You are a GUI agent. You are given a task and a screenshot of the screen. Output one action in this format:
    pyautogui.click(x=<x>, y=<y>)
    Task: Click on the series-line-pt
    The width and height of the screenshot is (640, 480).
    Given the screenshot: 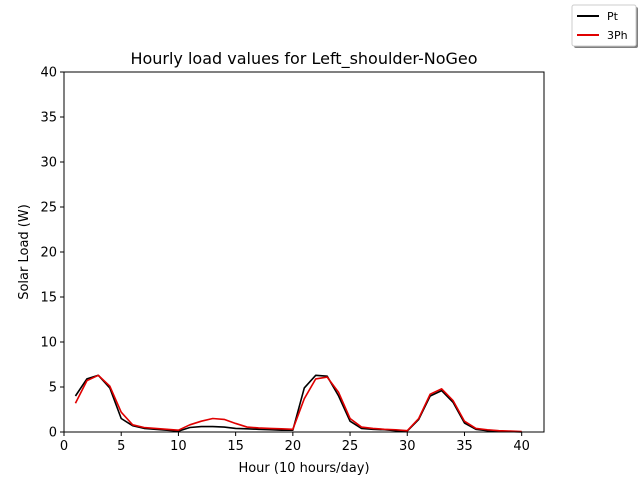 What is the action you would take?
    pyautogui.click(x=298, y=403)
    